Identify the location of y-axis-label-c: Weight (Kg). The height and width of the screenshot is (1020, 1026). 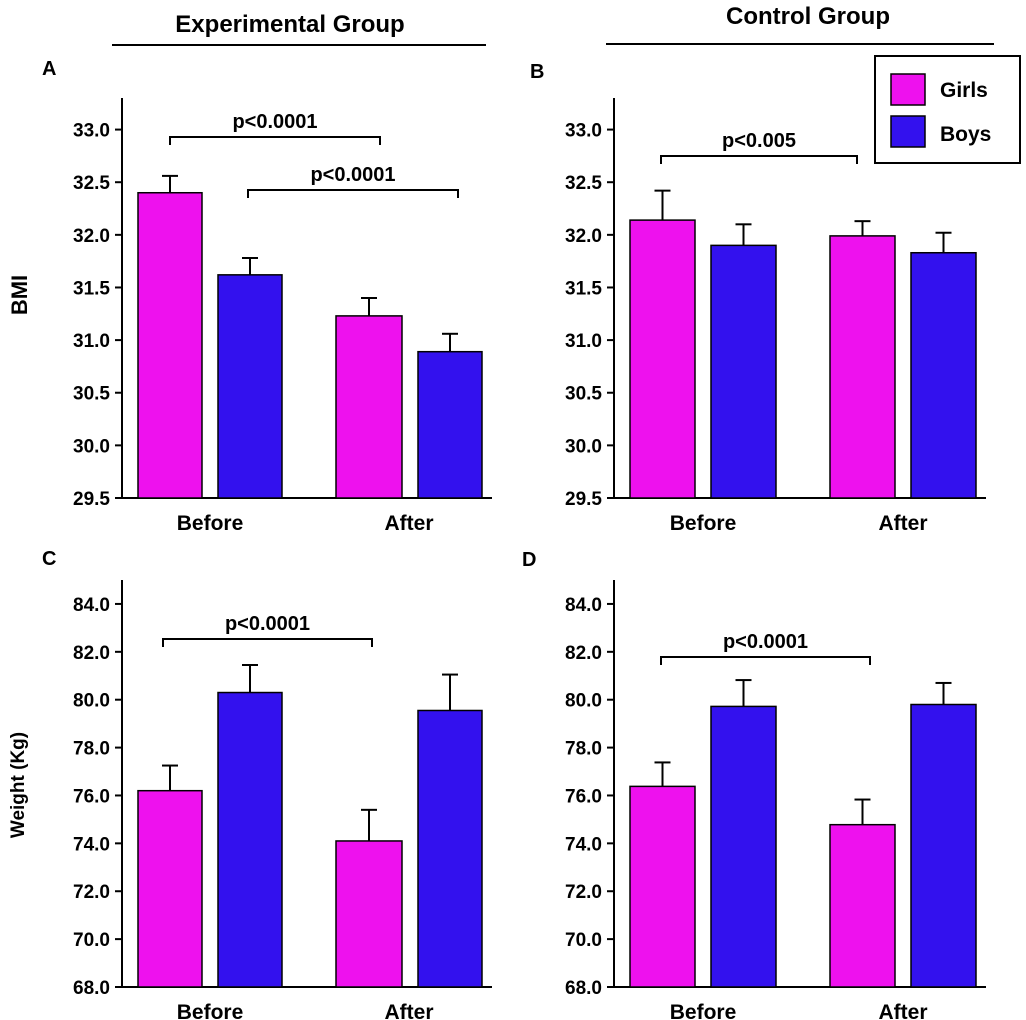
(18, 785).